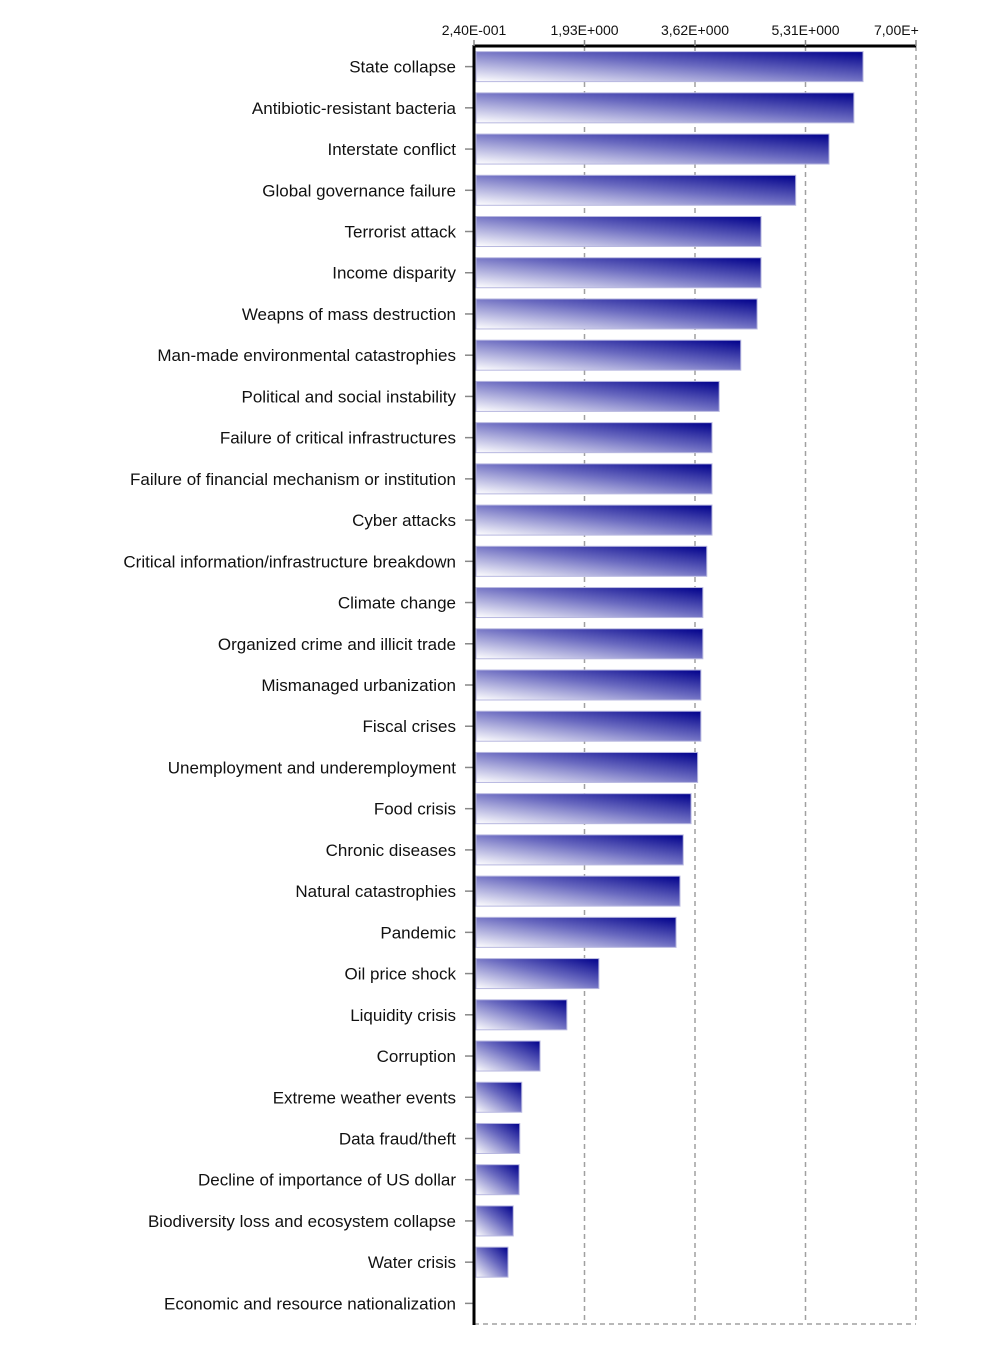  What do you see at coordinates (364, 1097) in the screenshot?
I see `category-label: Extreme weather events` at bounding box center [364, 1097].